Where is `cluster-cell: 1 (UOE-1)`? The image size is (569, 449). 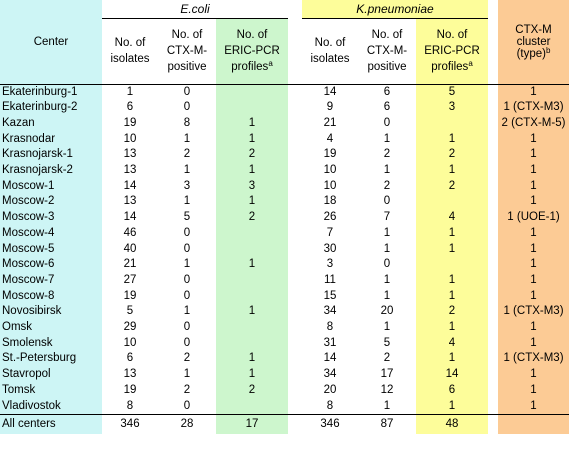 cluster-cell: 1 (UOE-1) is located at coordinates (533, 218).